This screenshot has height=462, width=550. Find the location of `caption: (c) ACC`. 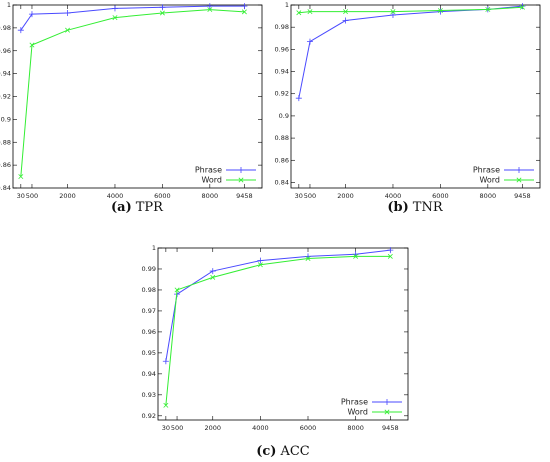

caption: (c) ACC is located at coordinates (283, 451).